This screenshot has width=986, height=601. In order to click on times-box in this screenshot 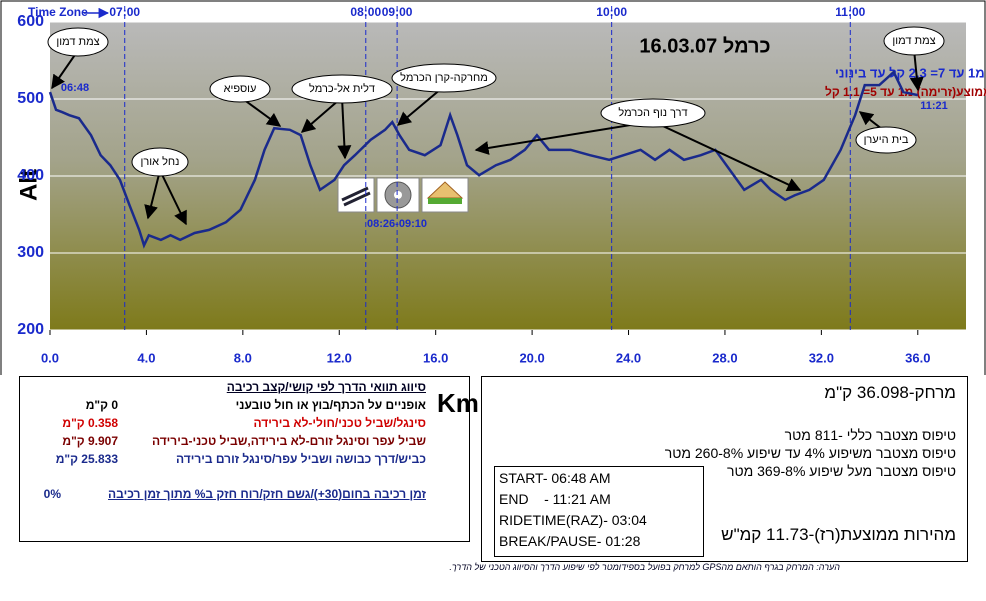, I will do `click(599, 511)`.